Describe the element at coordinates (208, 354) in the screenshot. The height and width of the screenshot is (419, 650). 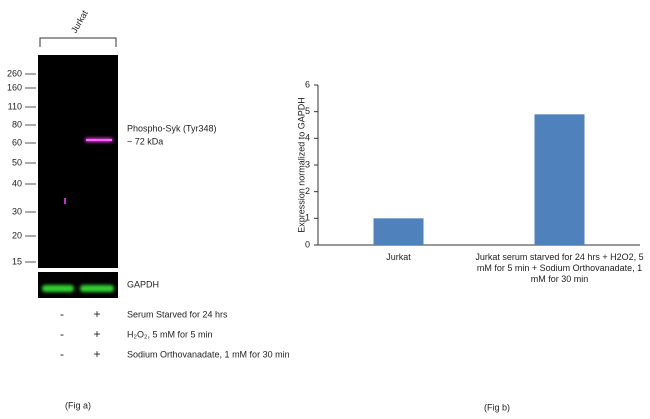
I see `treatment-label: Sodium Orthovanadate, 1 mM for 30 min` at that location.